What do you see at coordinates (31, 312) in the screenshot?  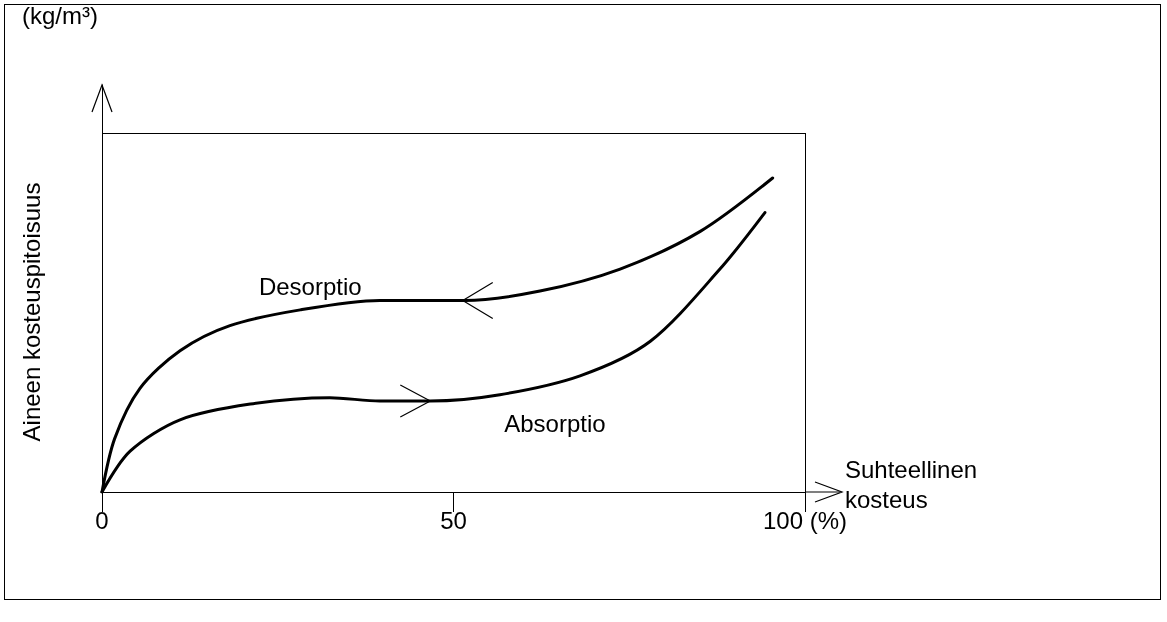 I see `y-axis-title: Aineen kosteuspitoisuus` at bounding box center [31, 312].